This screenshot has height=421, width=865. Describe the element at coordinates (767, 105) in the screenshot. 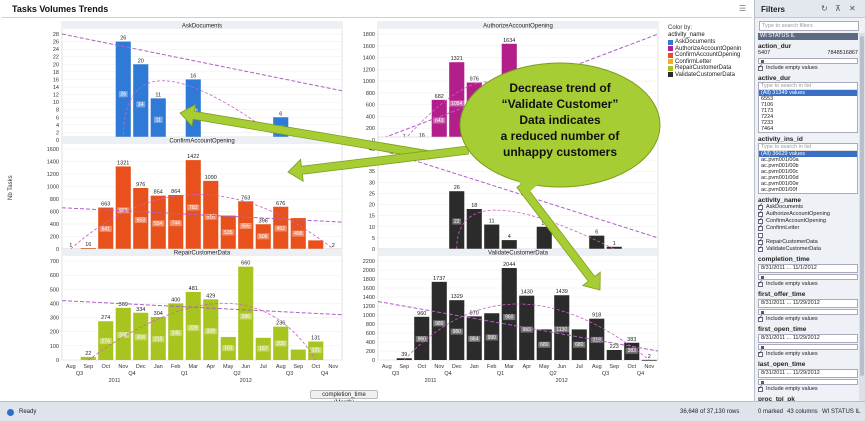

I see `list-item: 7106` at that location.